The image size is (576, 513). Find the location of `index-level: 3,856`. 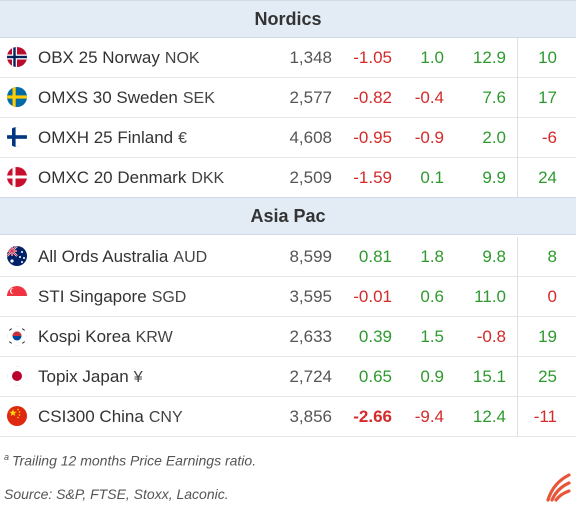

index-level: 3,856 is located at coordinates (310, 416).